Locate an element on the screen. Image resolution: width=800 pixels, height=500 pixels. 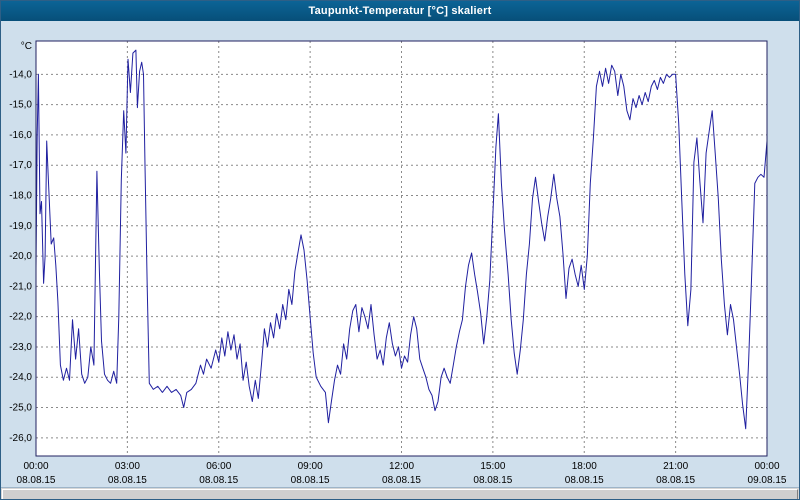
y-tick-label: -23,0 is located at coordinates (20, 347).